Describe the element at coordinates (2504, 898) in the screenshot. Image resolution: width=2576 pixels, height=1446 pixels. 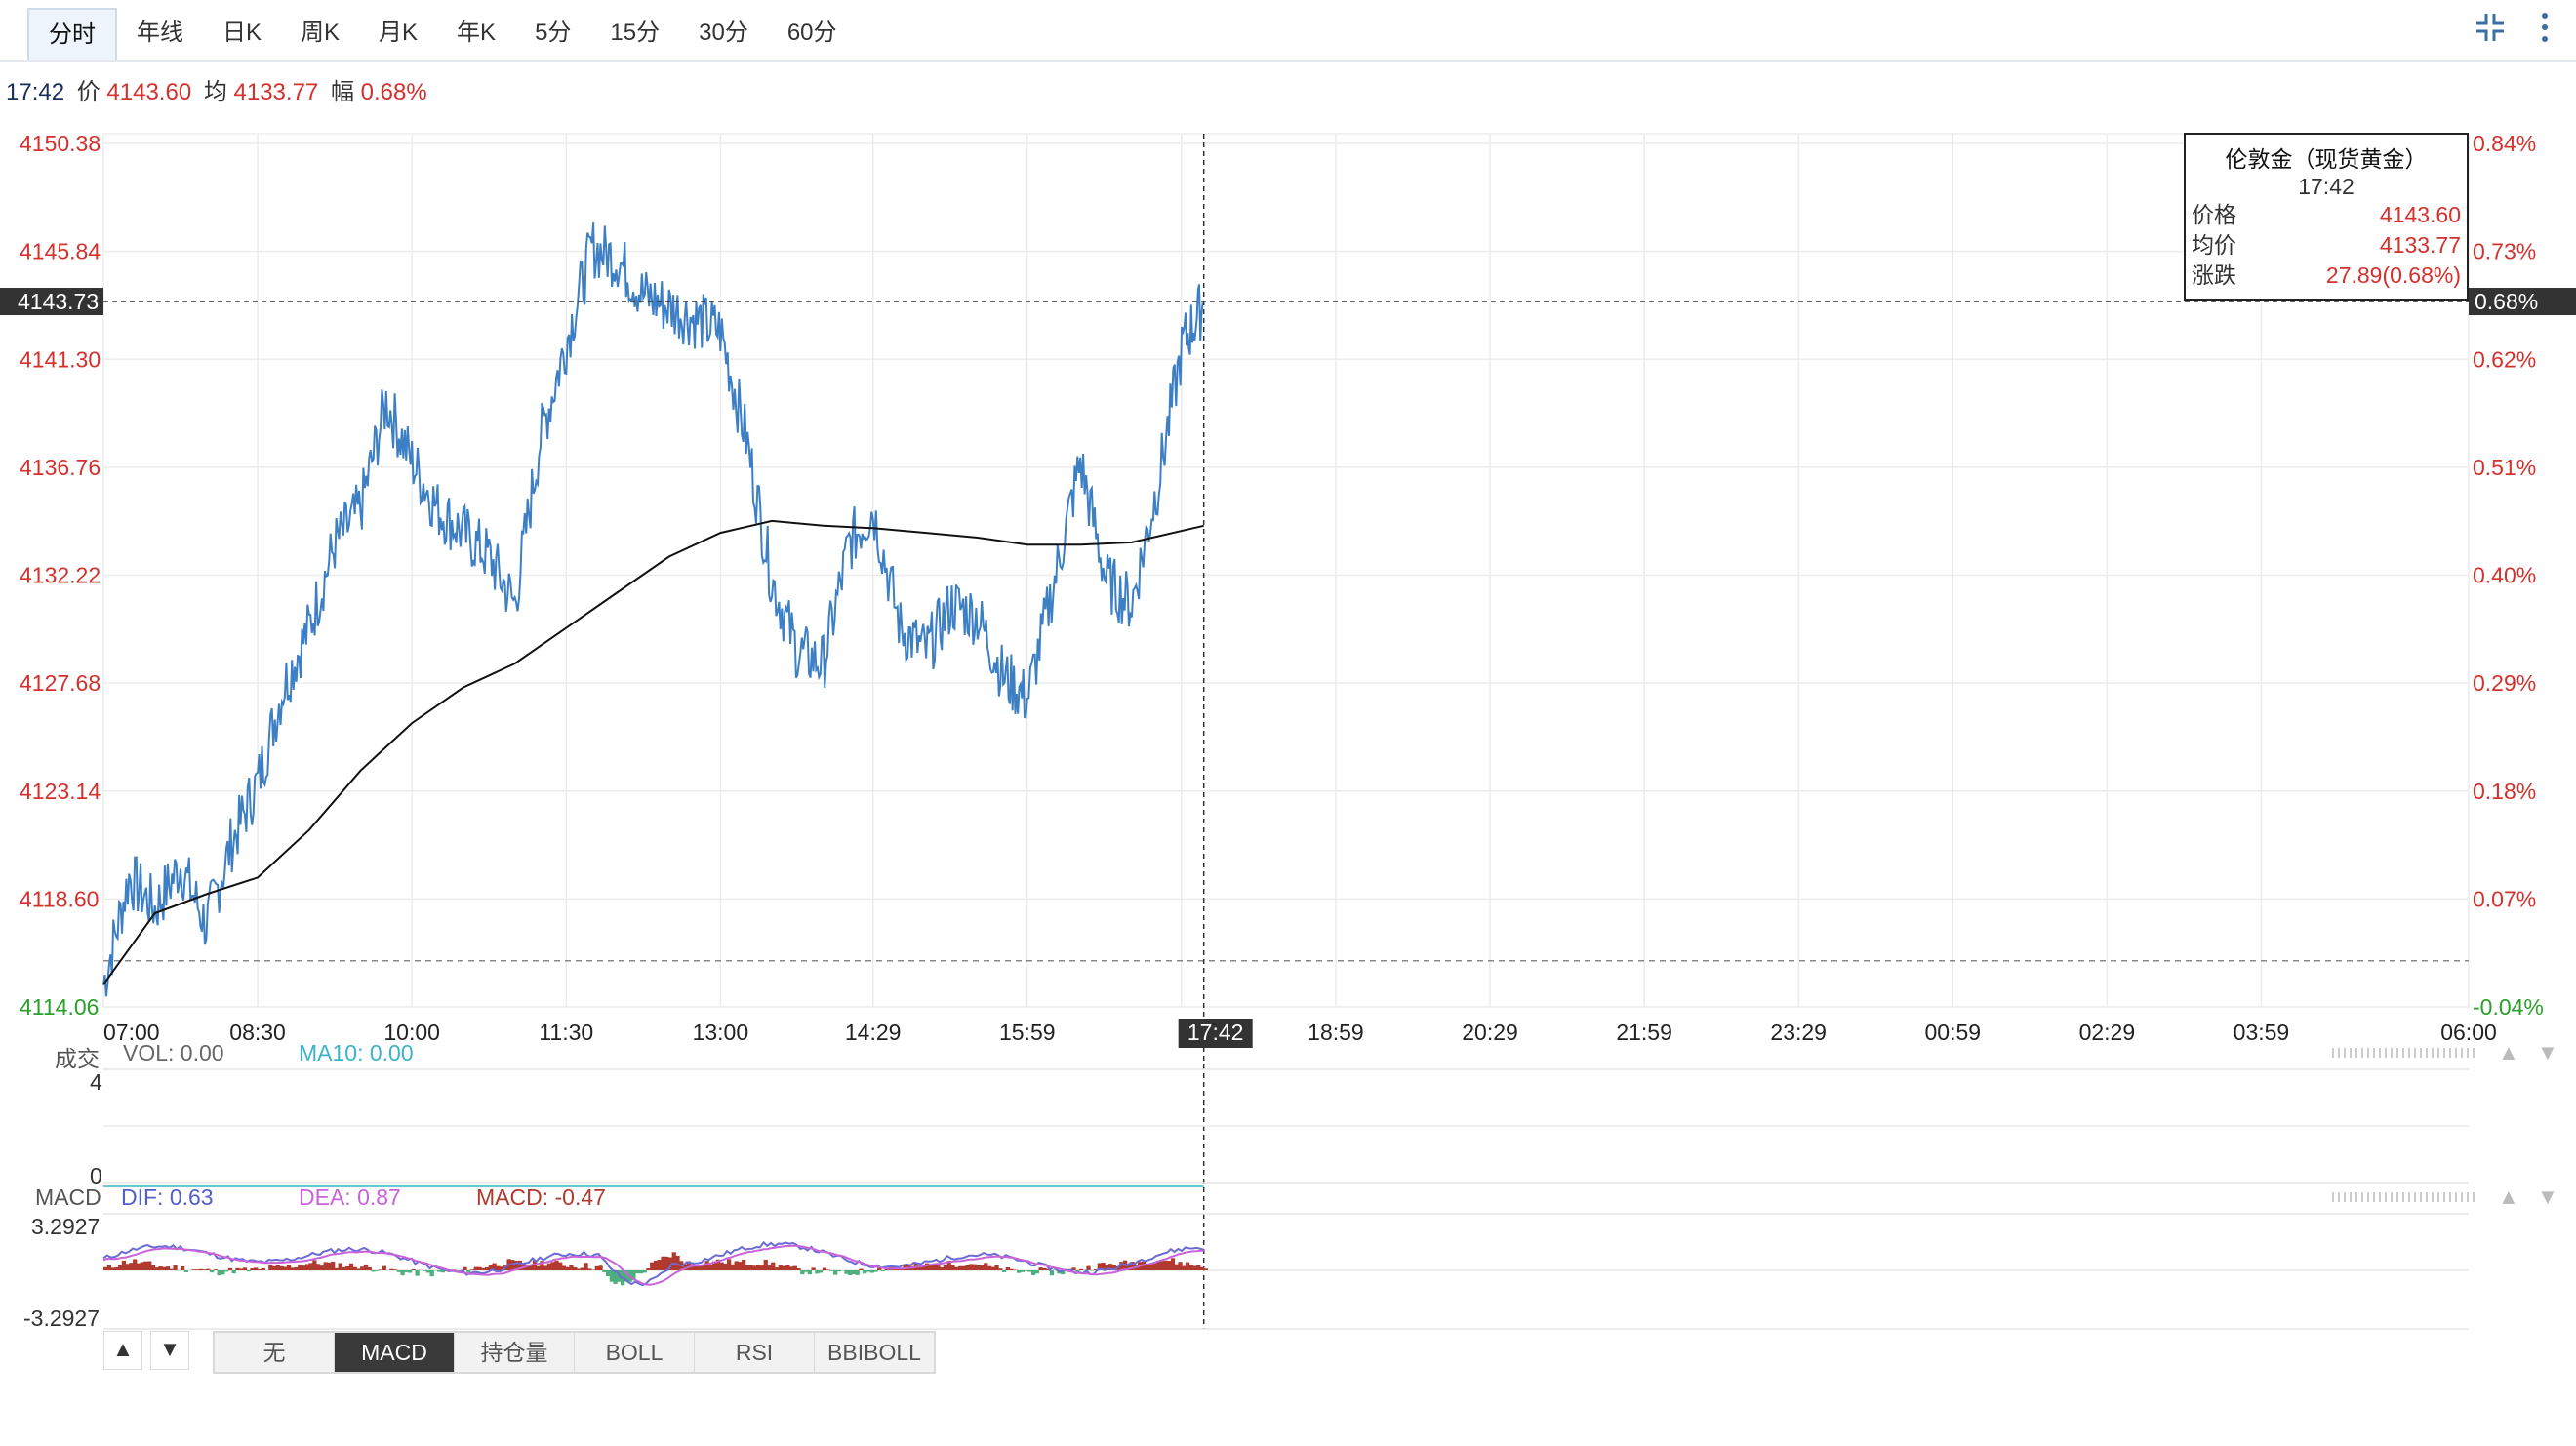
I see `y-tick-right: 0.07%` at that location.